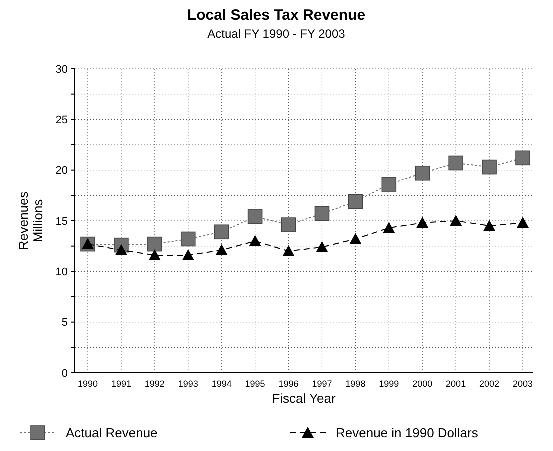  What do you see at coordinates (65, 323) in the screenshot?
I see `y-tick-label: 5` at bounding box center [65, 323].